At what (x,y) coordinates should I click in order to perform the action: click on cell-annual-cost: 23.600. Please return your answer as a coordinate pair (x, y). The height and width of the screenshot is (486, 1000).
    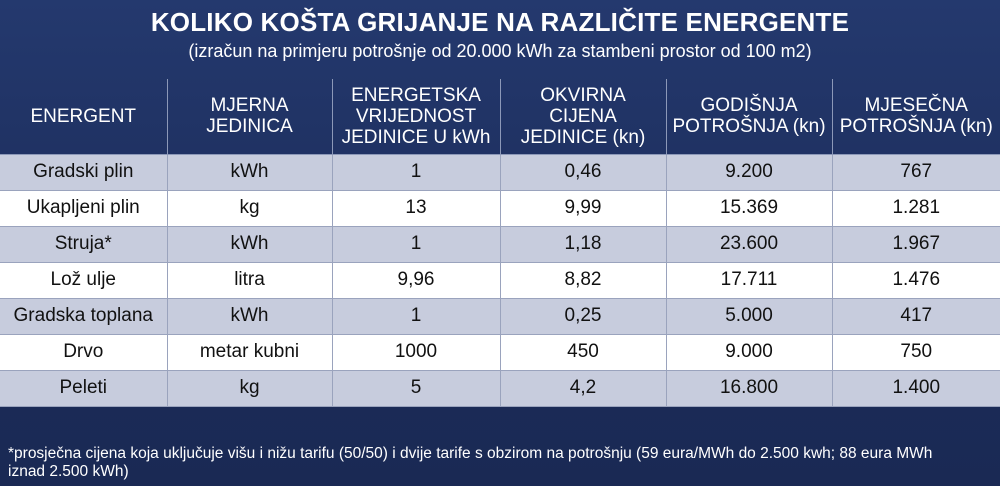
    Looking at the image, I should click on (749, 244).